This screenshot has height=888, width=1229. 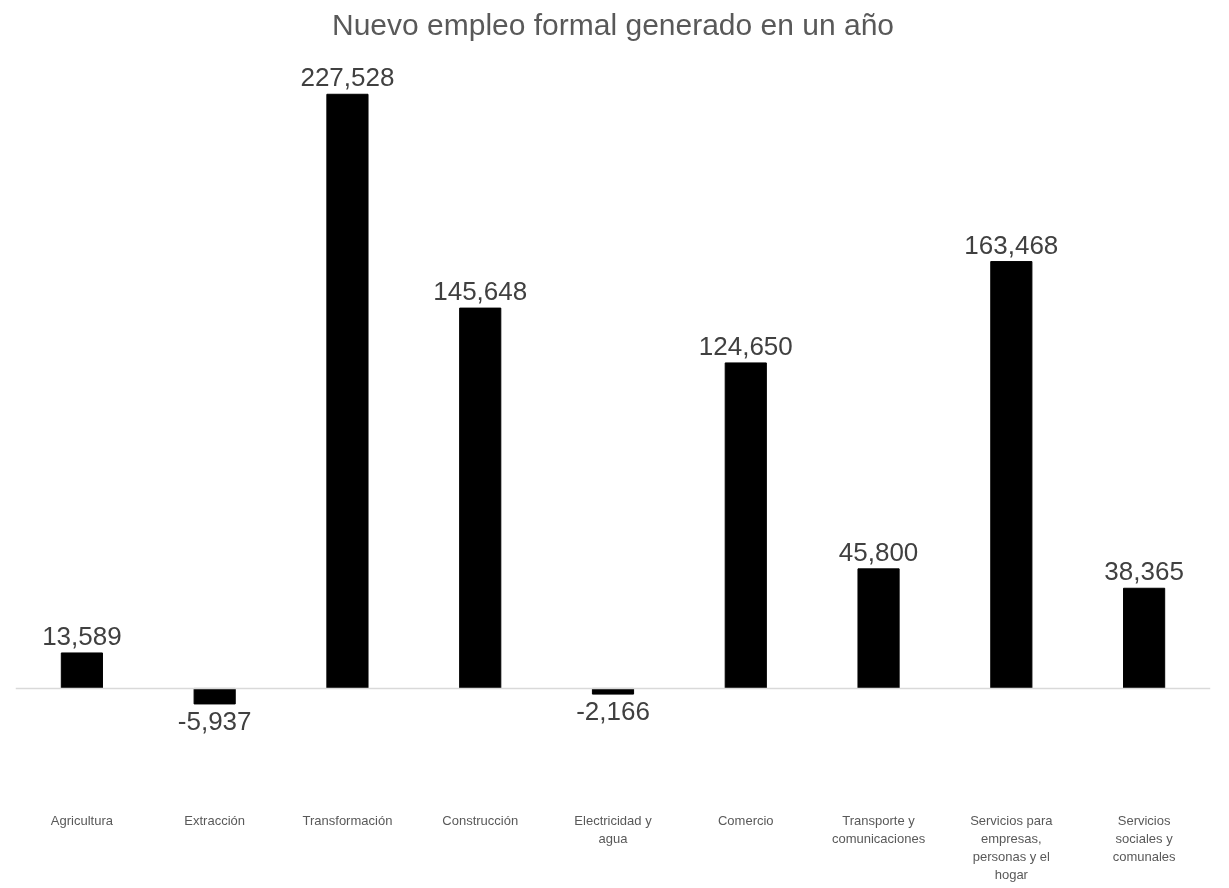 I want to click on data-label: -5,937, so click(x=214, y=720).